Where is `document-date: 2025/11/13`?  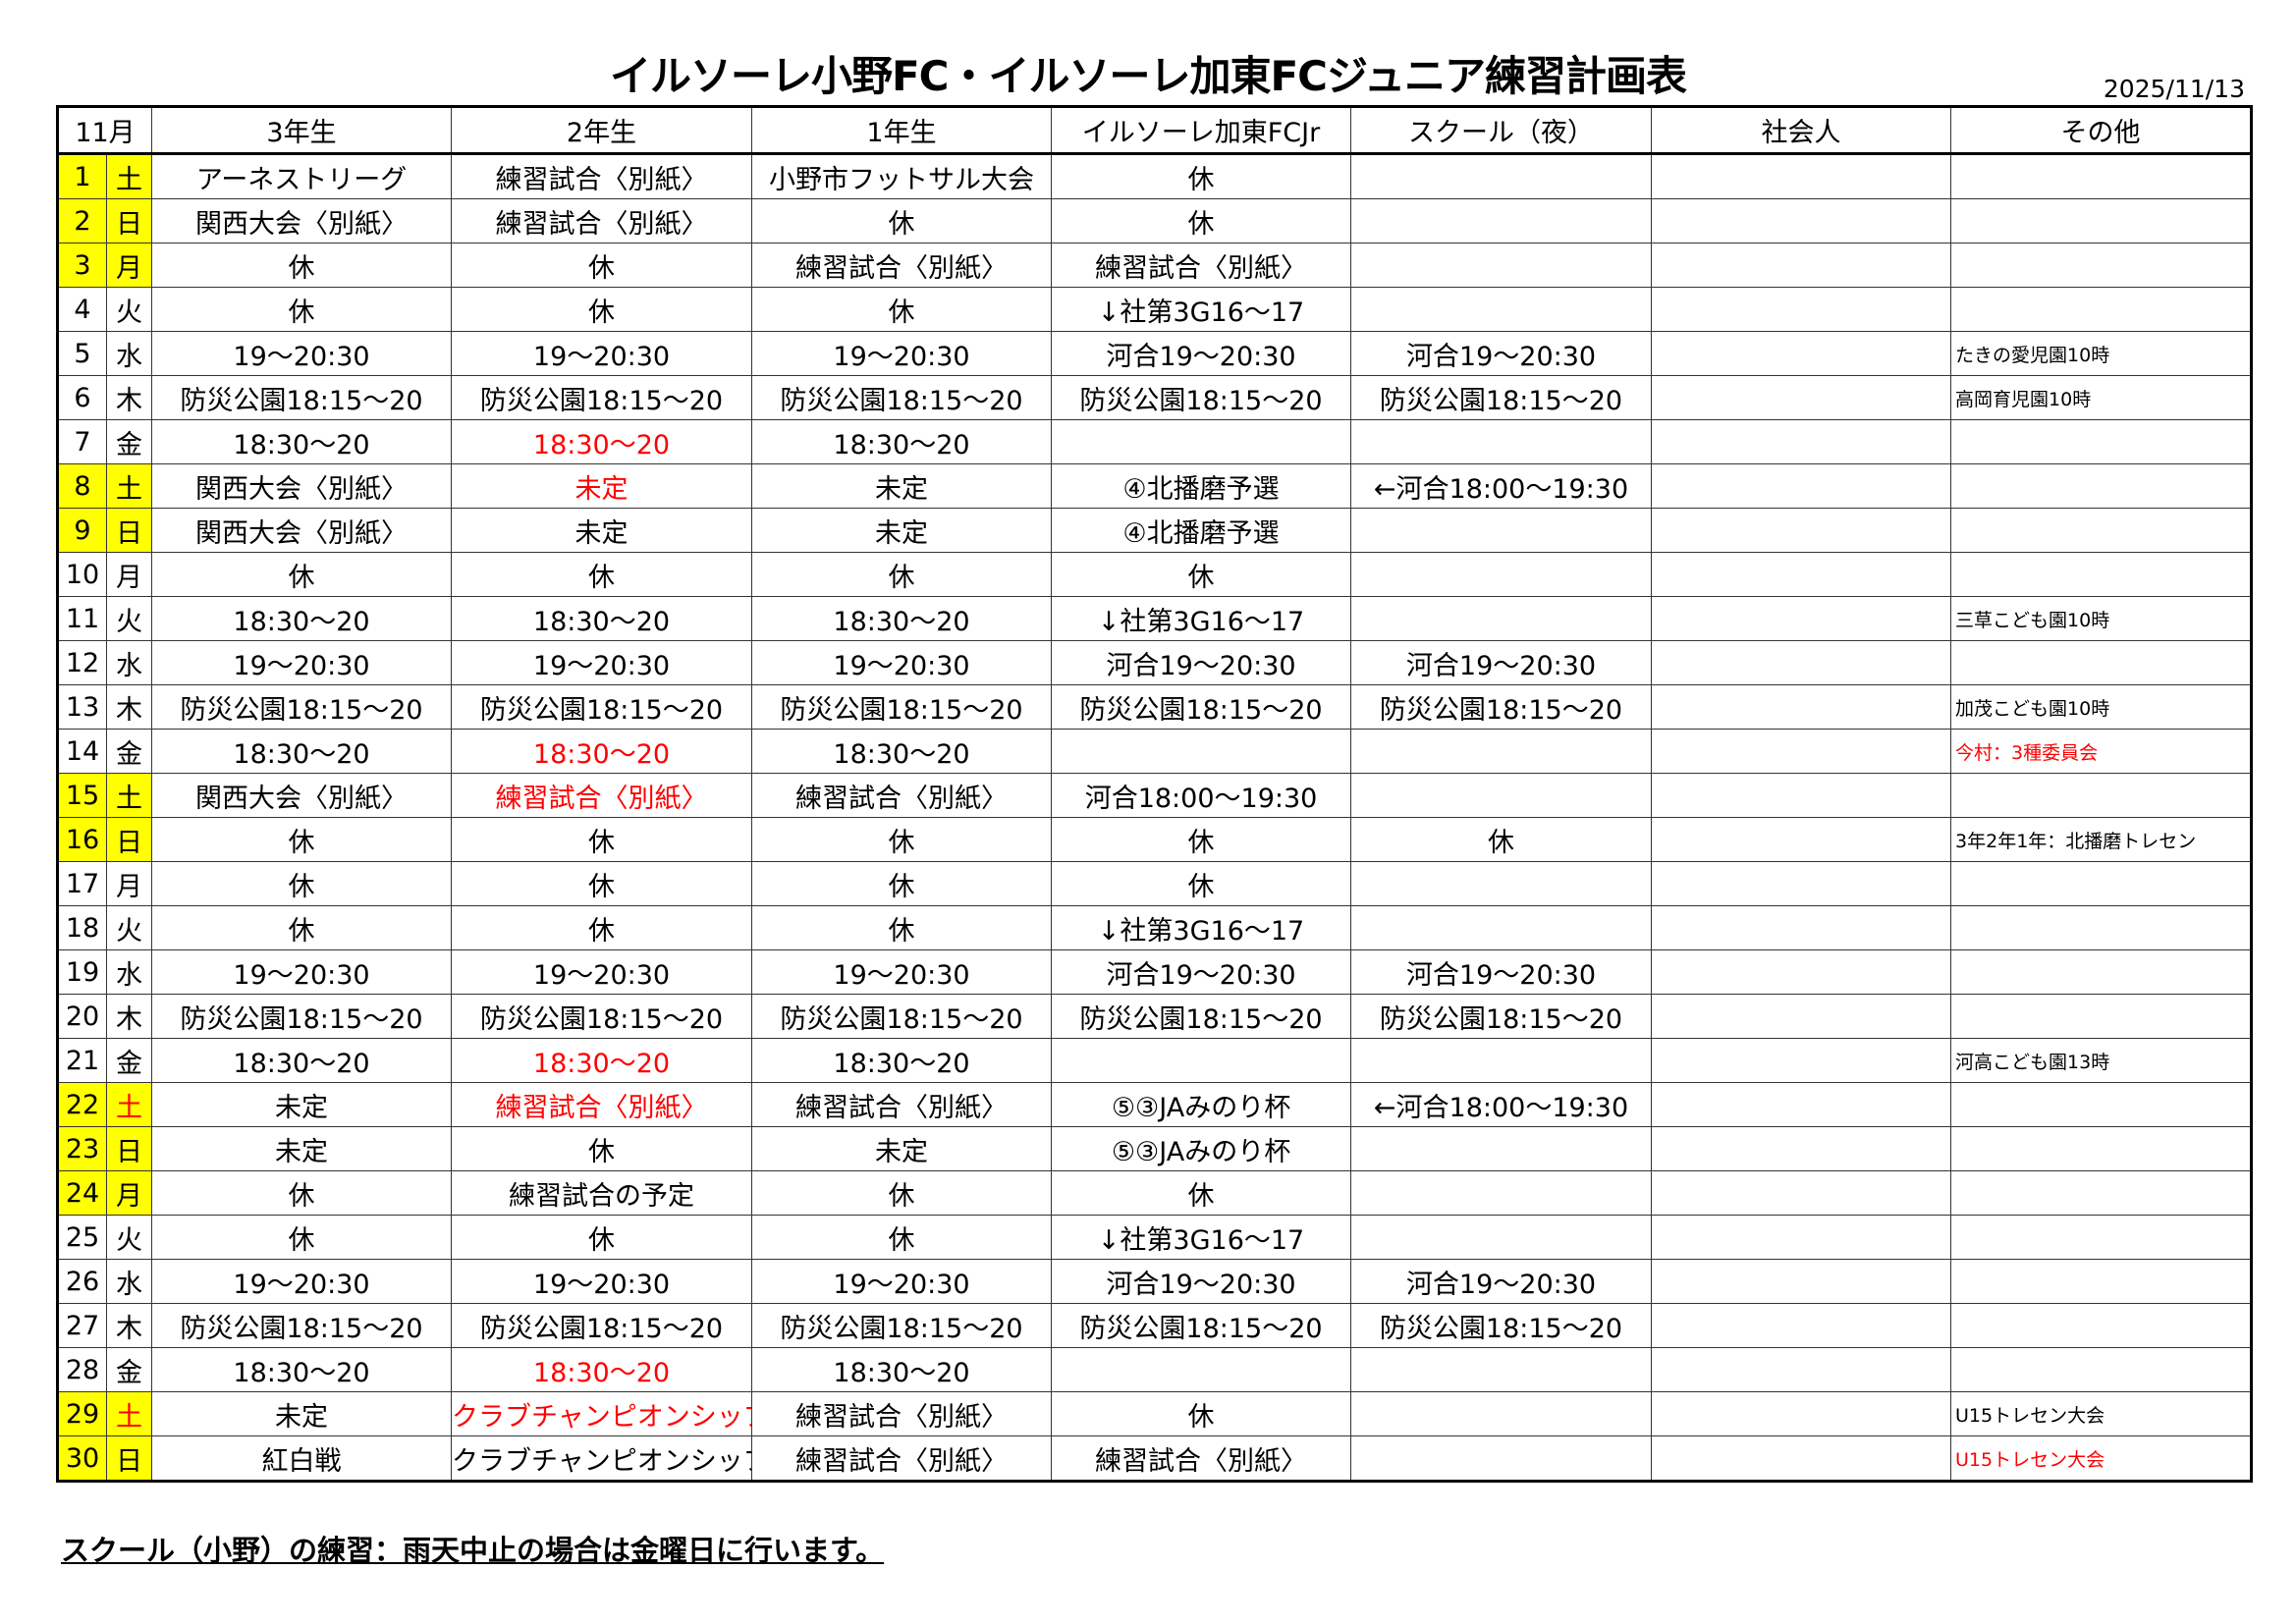
document-date: 2025/11/13 is located at coordinates (2174, 89).